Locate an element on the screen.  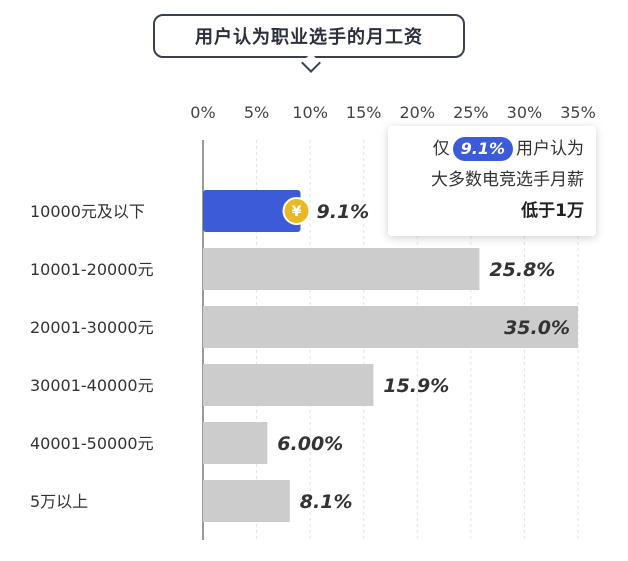
value-label: 8.1% is located at coordinates (326, 502).